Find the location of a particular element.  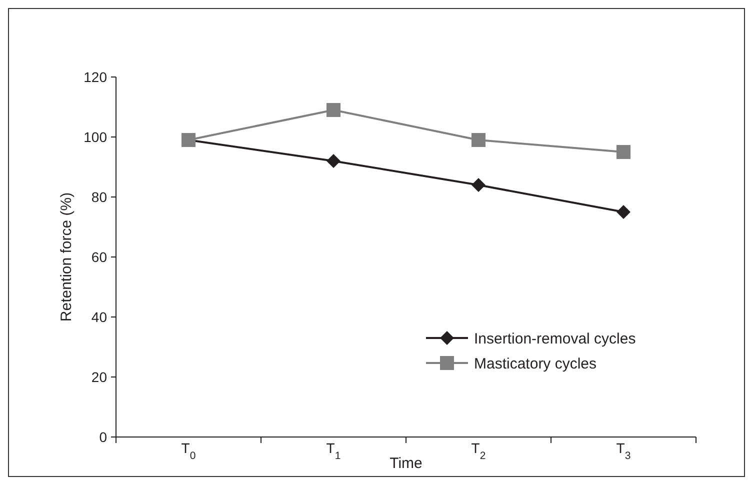

x-tick-label: T$_{1}$ is located at coordinates (333, 451).